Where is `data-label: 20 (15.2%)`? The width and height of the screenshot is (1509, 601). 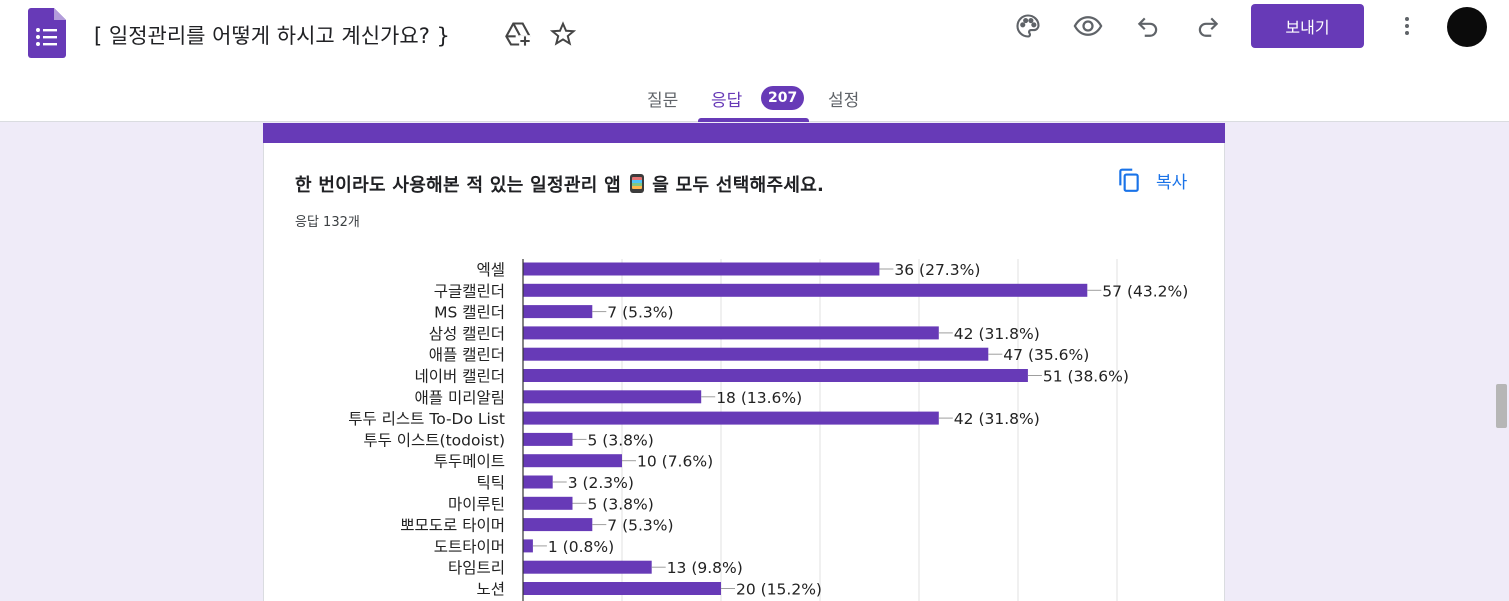 data-label: 20 (15.2%) is located at coordinates (779, 590).